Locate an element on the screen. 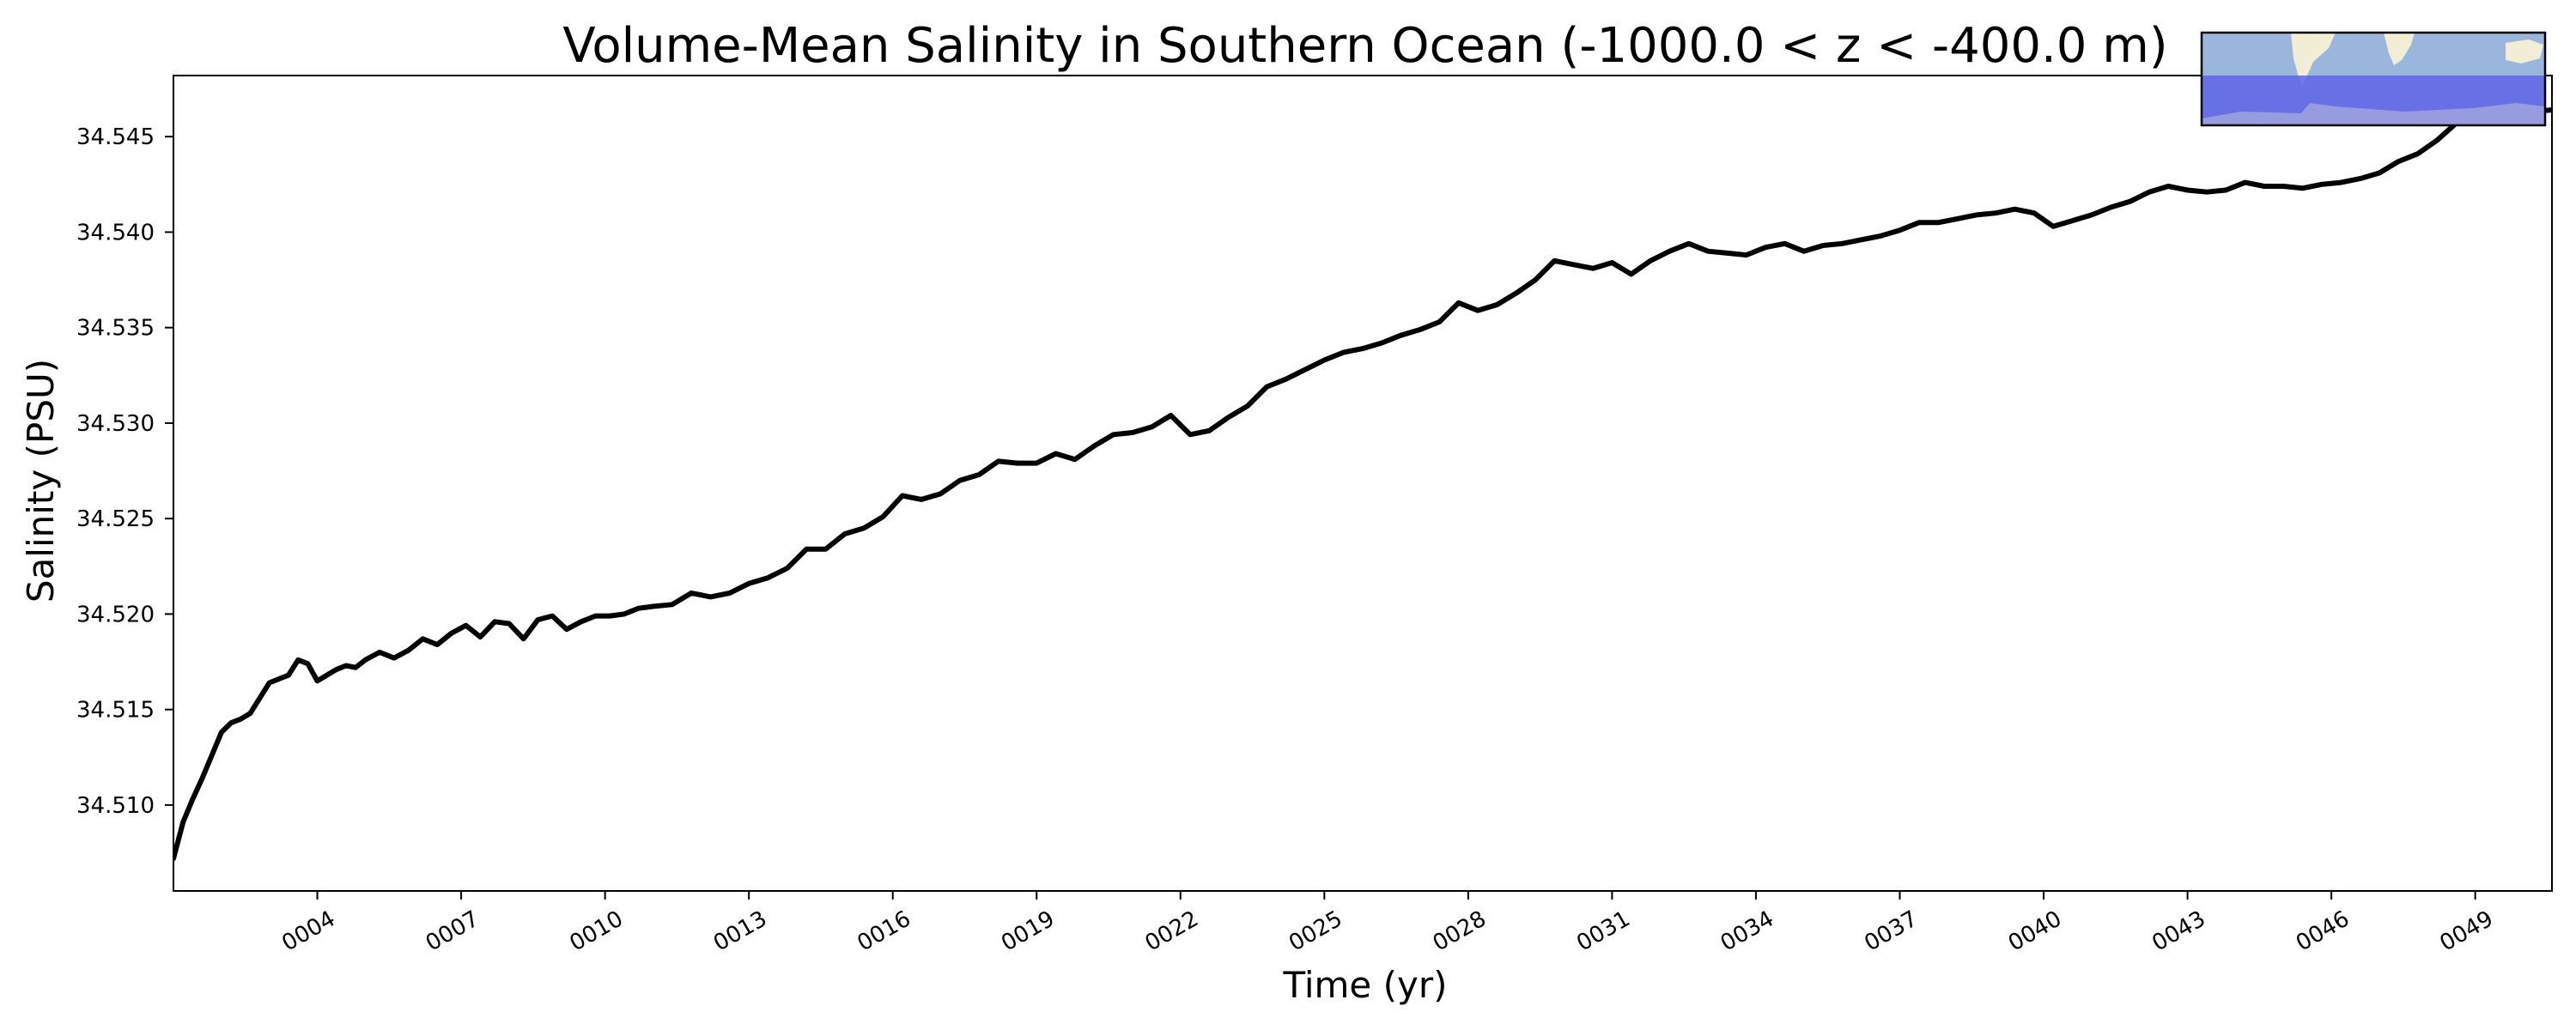 This screenshot has width=2576, height=1030. inset-land-south-america is located at coordinates (2313, 59).